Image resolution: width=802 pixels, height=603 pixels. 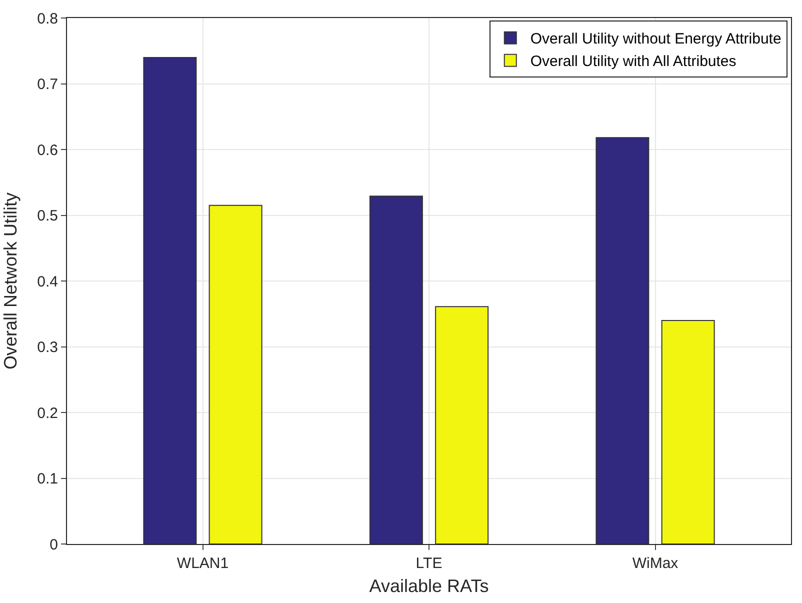 I want to click on y-tick-label: 0.7, so click(x=47, y=84).